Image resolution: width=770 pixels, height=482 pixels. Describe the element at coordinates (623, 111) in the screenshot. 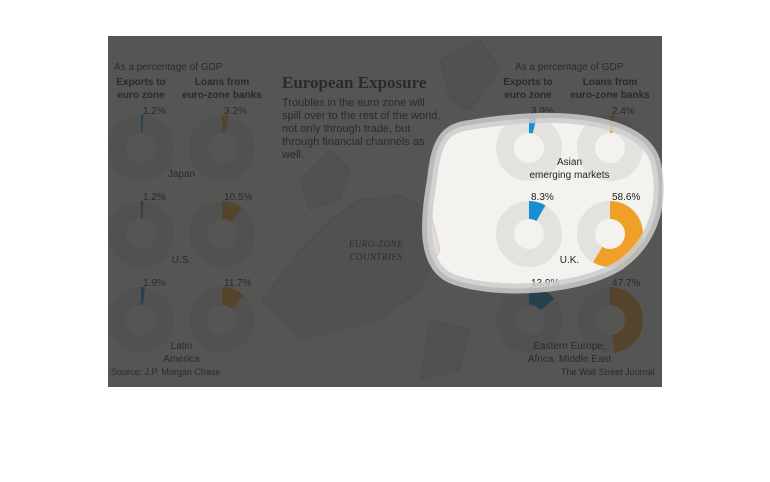

I see `value-label: 2.4%` at that location.